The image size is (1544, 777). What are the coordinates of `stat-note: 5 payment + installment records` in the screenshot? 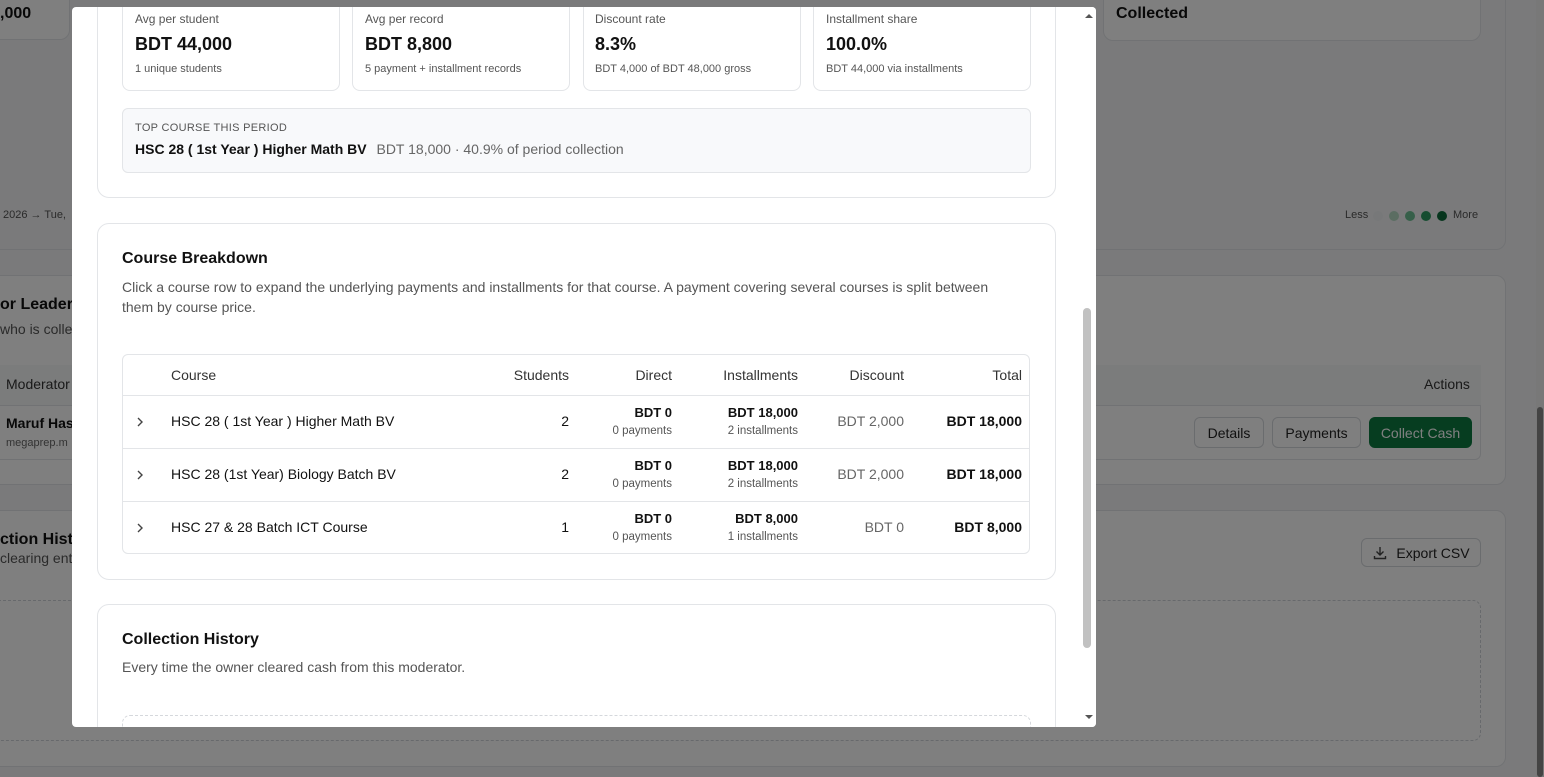 It's located at (443, 69).